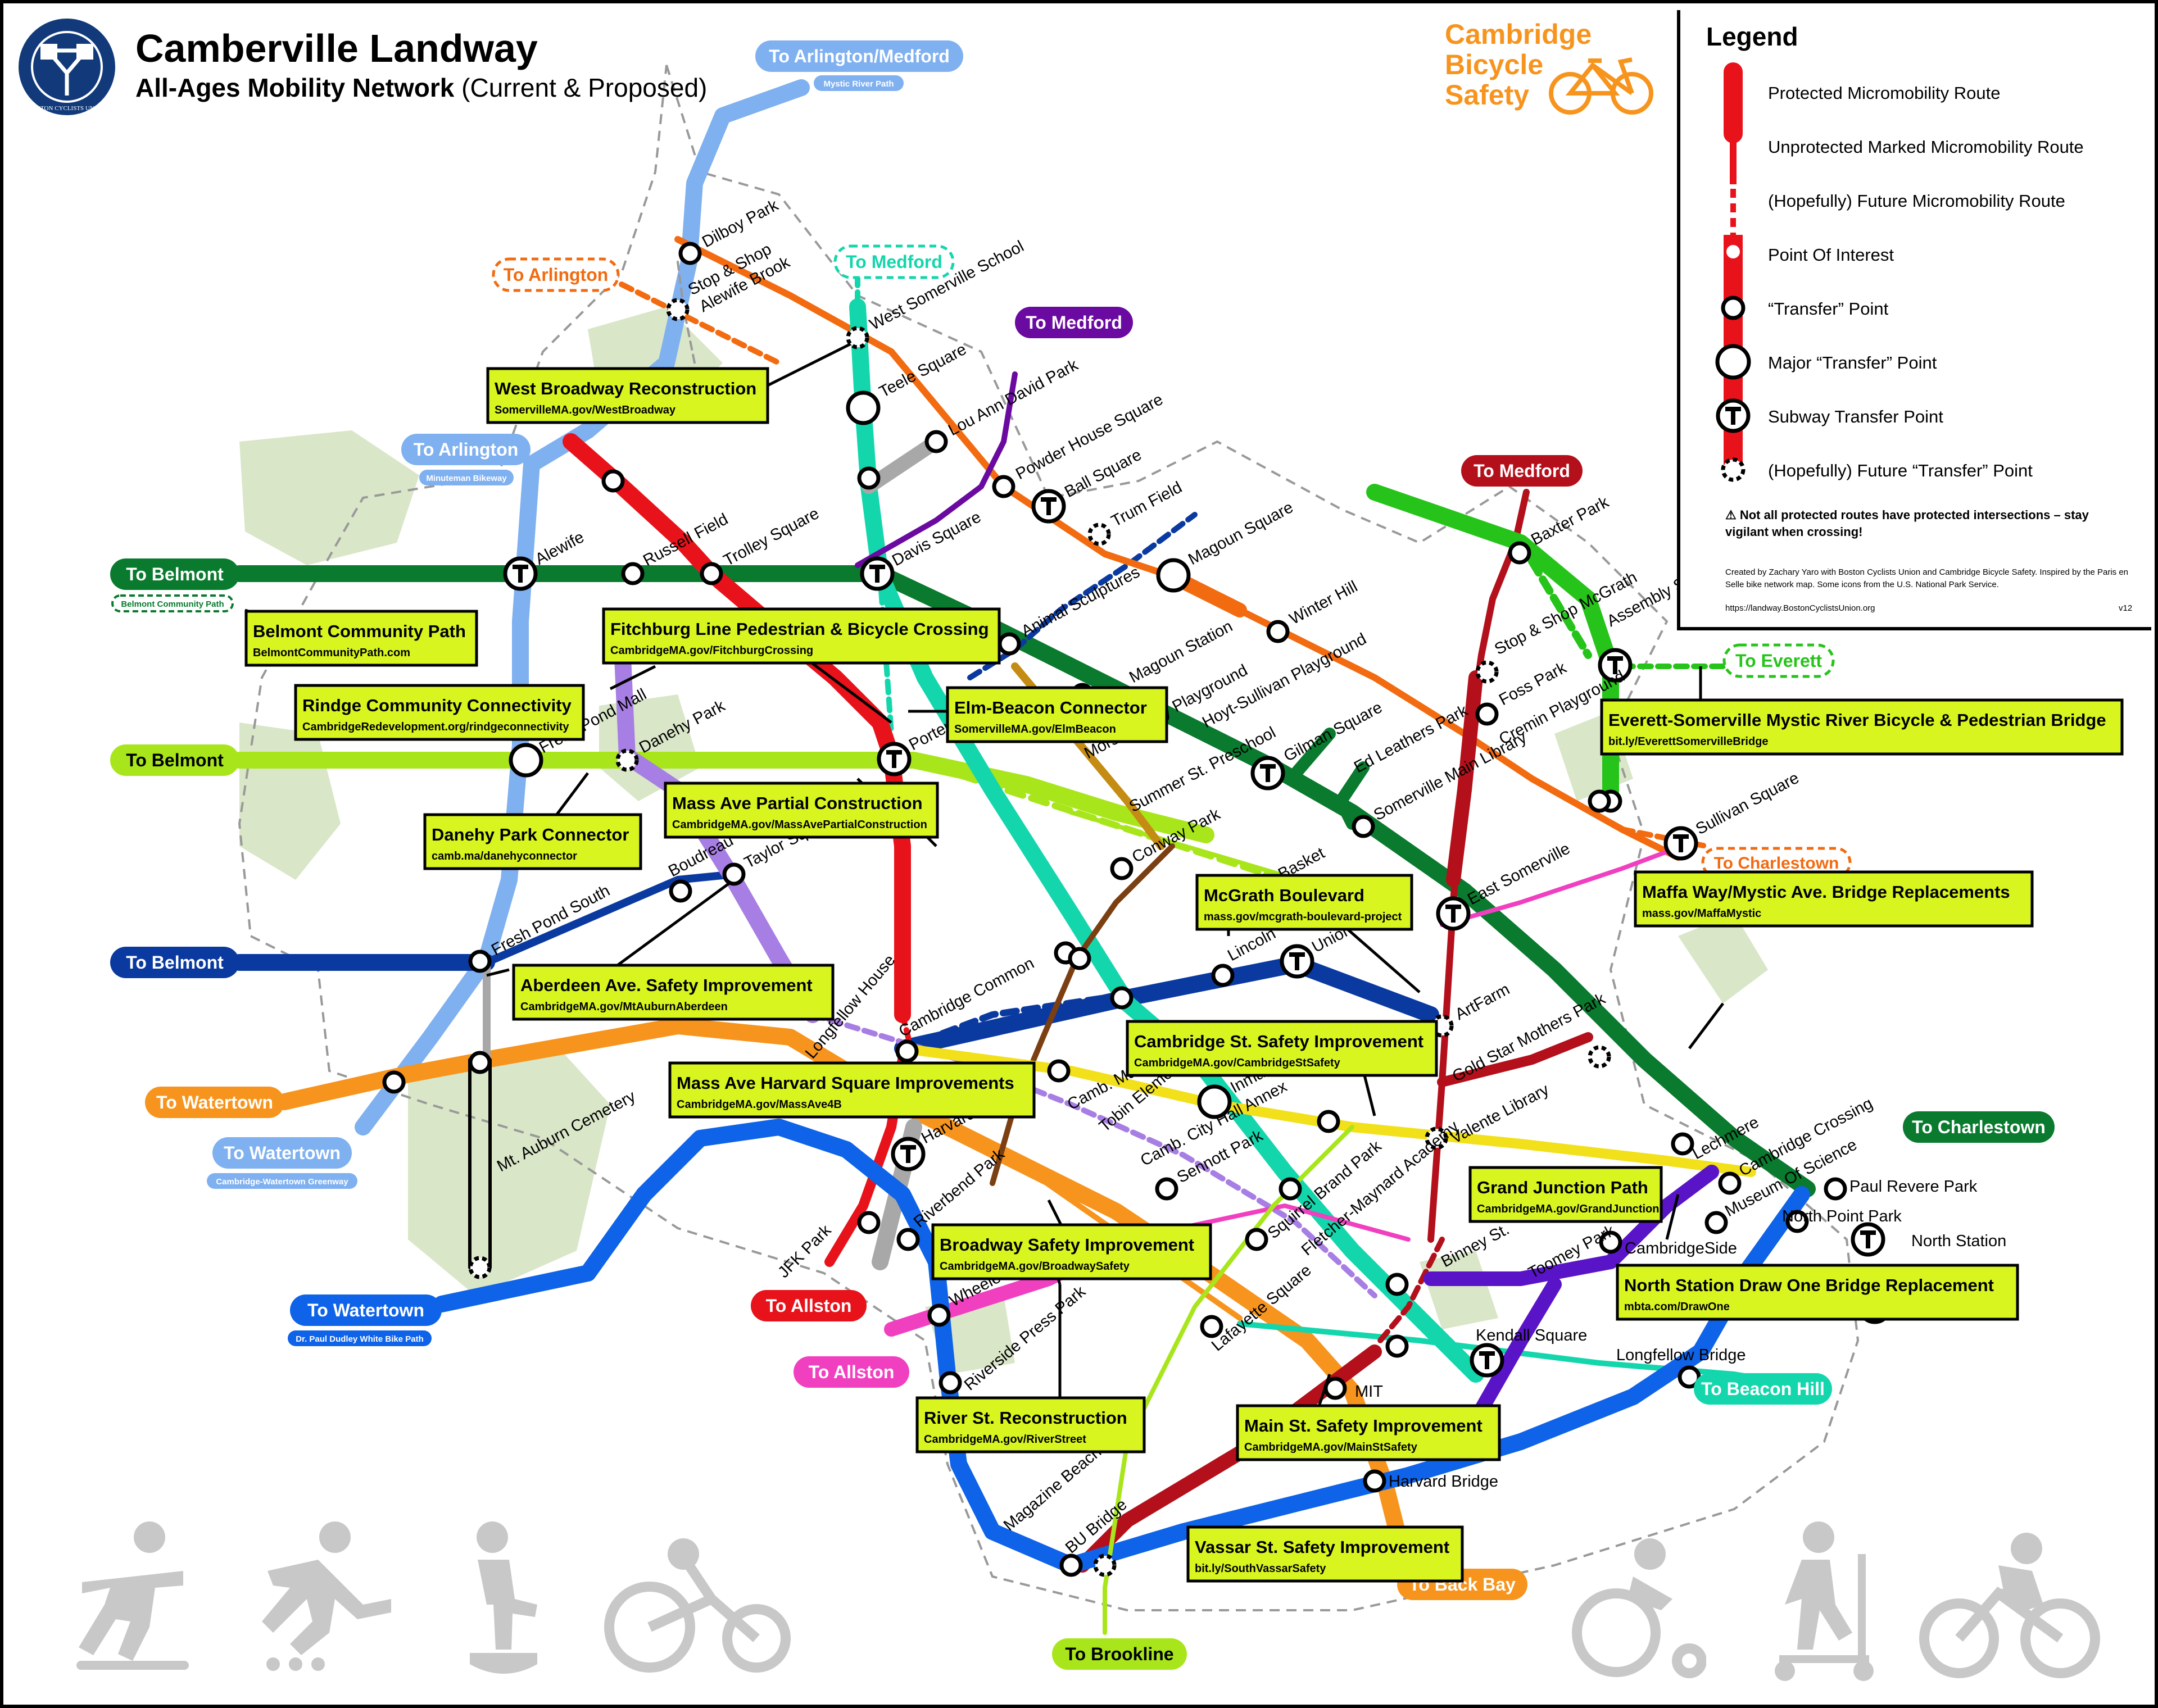 Image resolution: width=2158 pixels, height=1708 pixels. Describe the element at coordinates (1570, 521) in the screenshot. I see `station-label: Baxter Park` at that location.